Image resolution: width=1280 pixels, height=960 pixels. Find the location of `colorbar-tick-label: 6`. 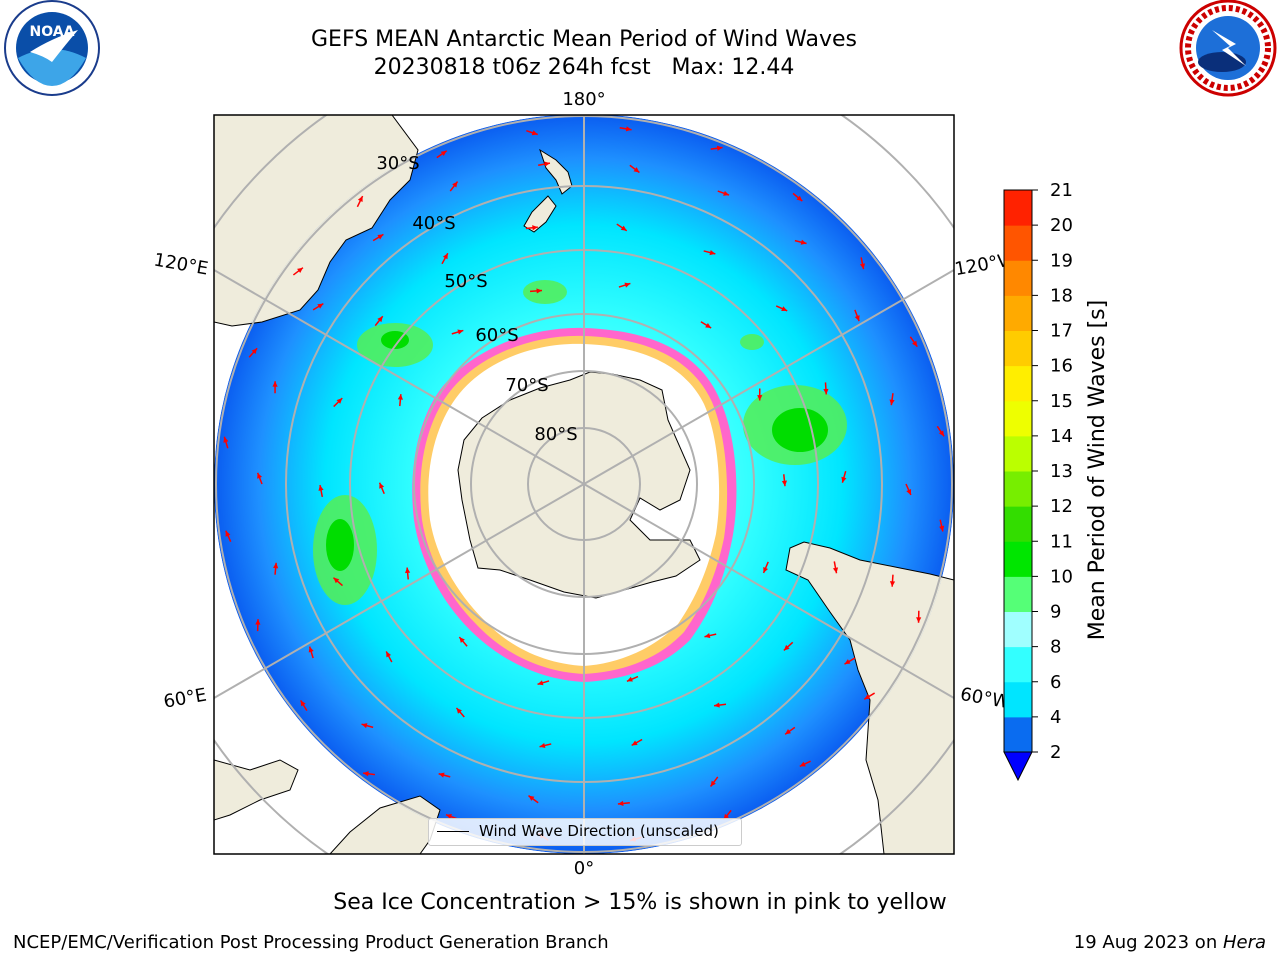

colorbar-tick-label: 6 is located at coordinates (1055, 682).